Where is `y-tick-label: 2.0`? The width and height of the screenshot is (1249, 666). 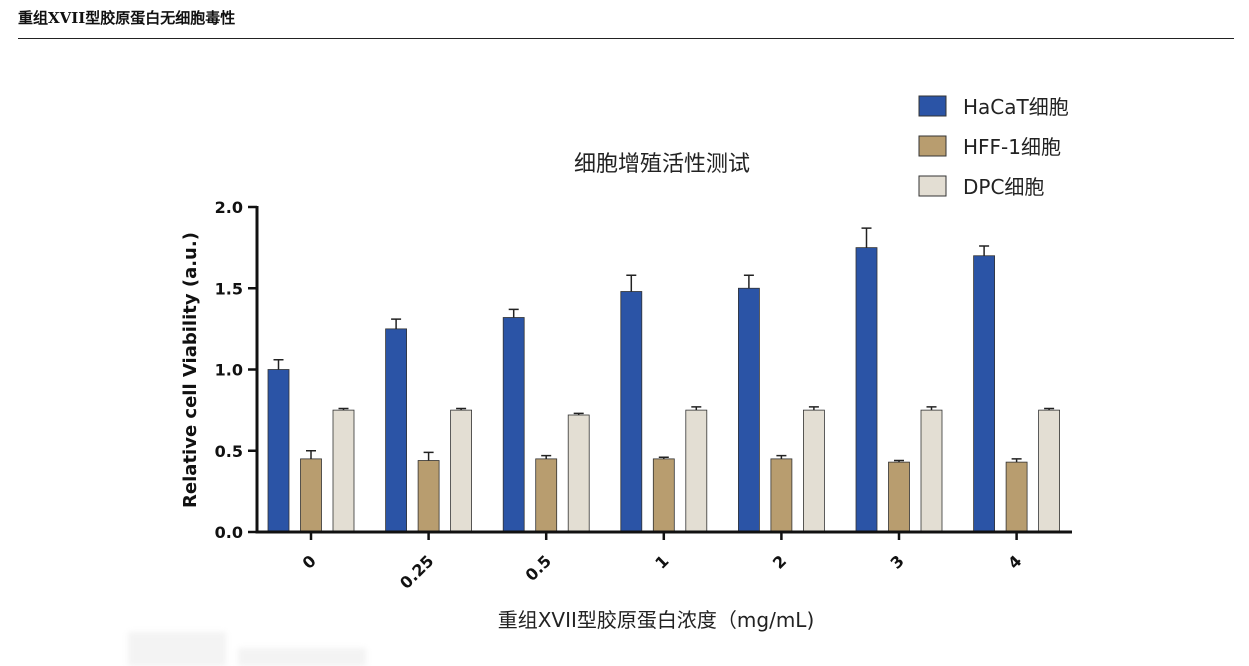 y-tick-label: 2.0 is located at coordinates (229, 207).